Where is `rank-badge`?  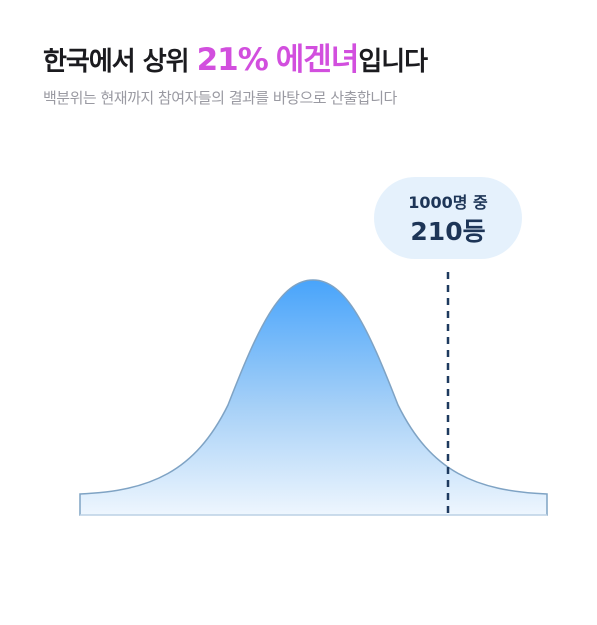
rank-badge is located at coordinates (448, 218).